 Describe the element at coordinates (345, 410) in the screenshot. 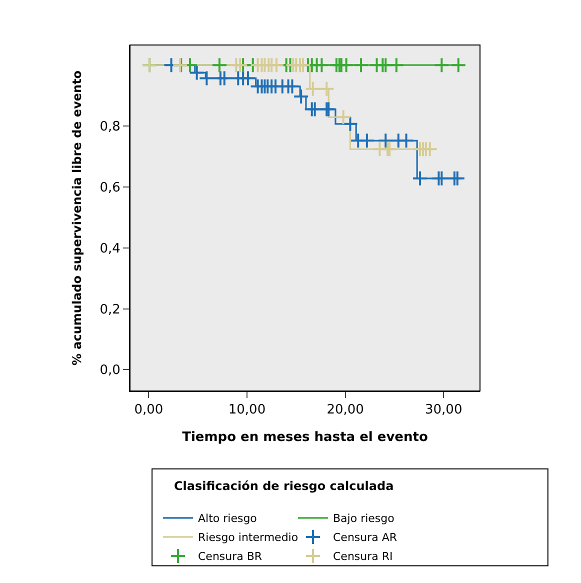

I see `x-tick-label: 20,00` at that location.